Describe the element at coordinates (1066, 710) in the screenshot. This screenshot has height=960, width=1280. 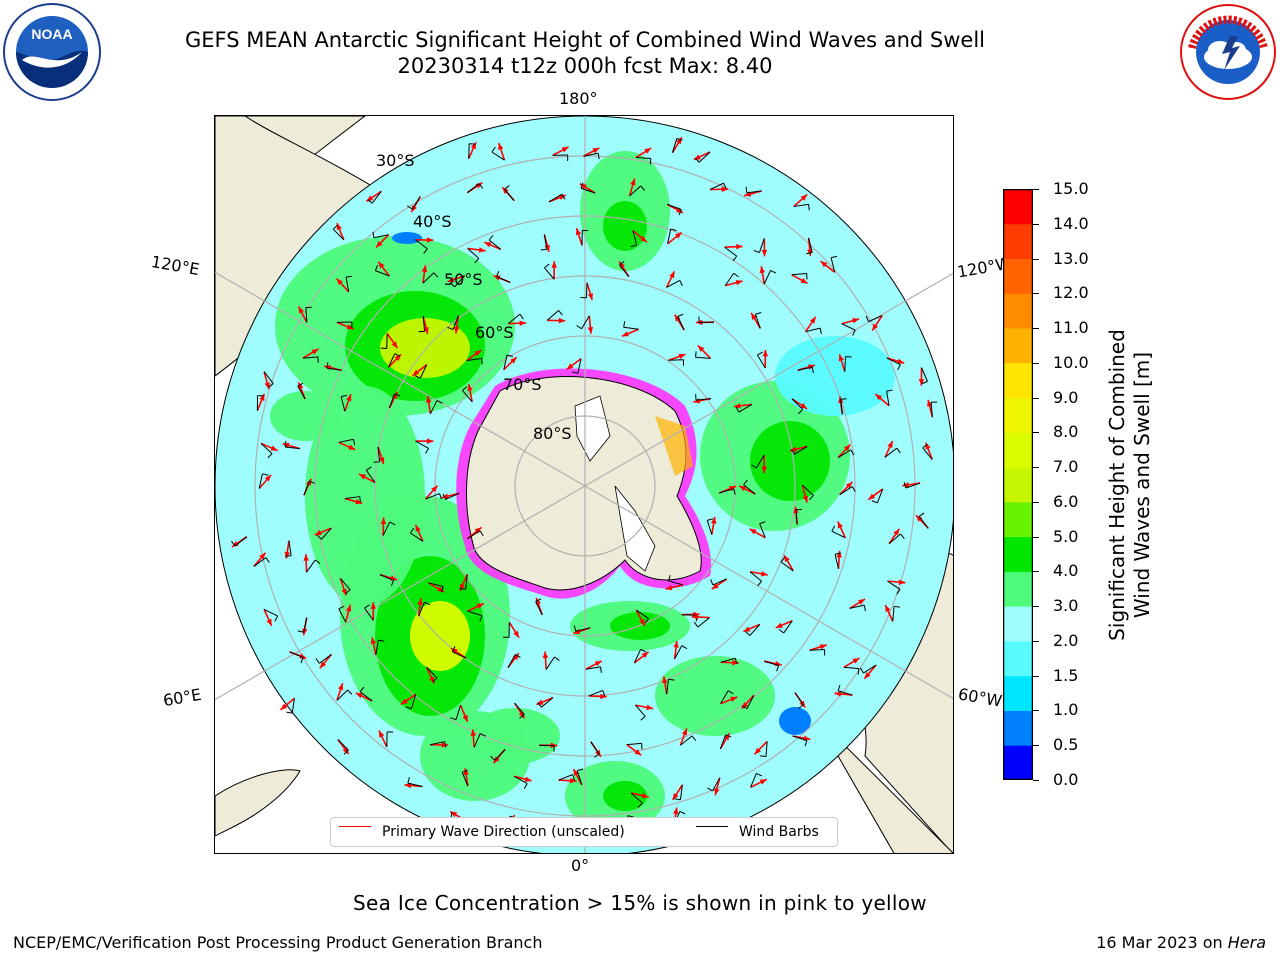
I see `colorbar-tick-label: 1.0` at that location.